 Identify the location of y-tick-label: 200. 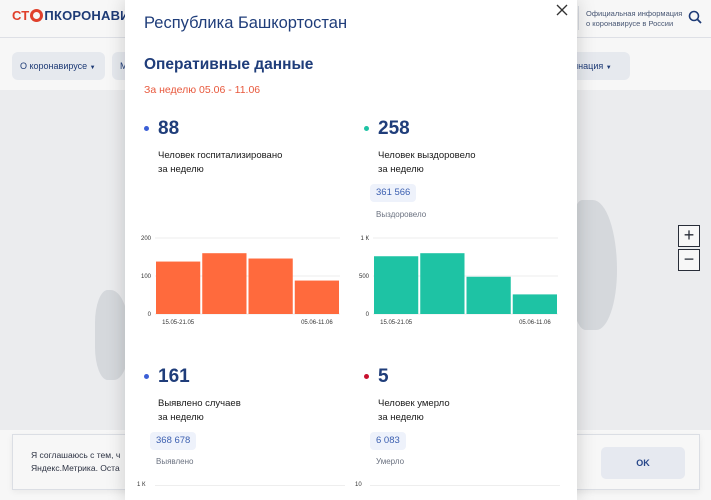
(146, 239).